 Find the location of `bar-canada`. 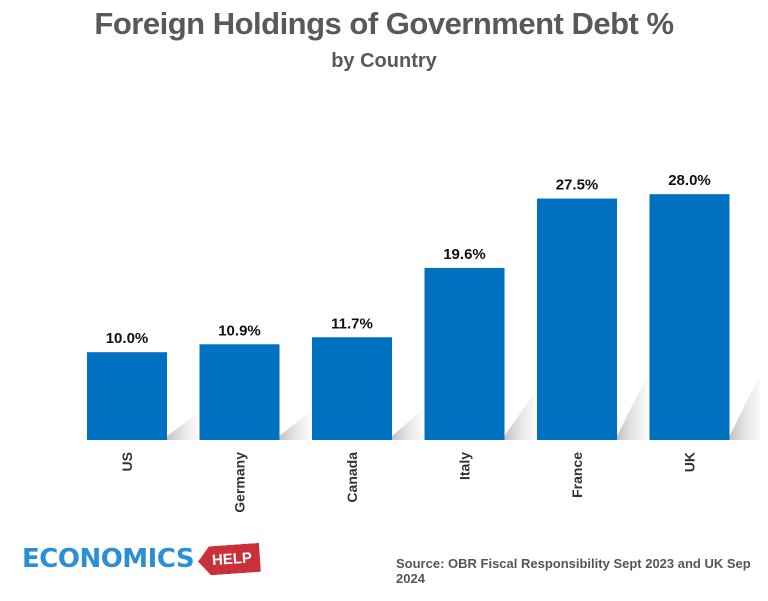

bar-canada is located at coordinates (352, 388).